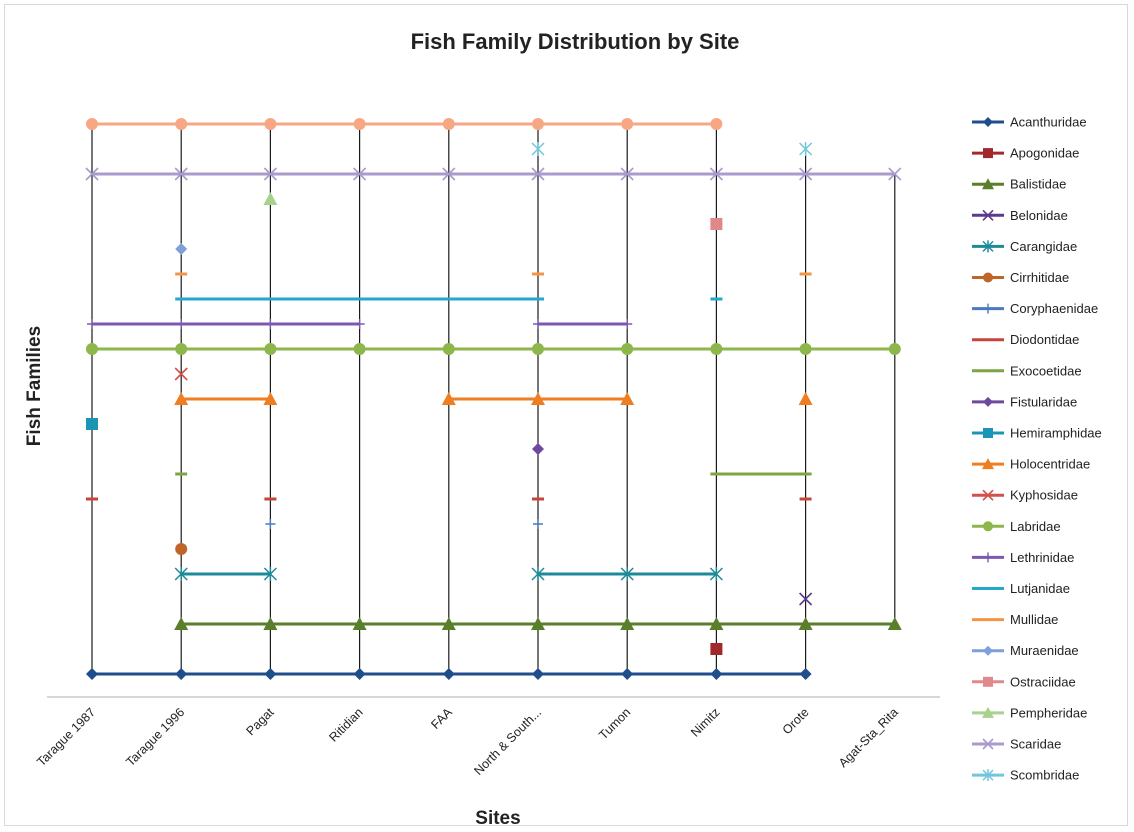 The width and height of the screenshot is (1134, 832). Describe the element at coordinates (988, 464) in the screenshot. I see `legend-marker-holocentridae` at that location.